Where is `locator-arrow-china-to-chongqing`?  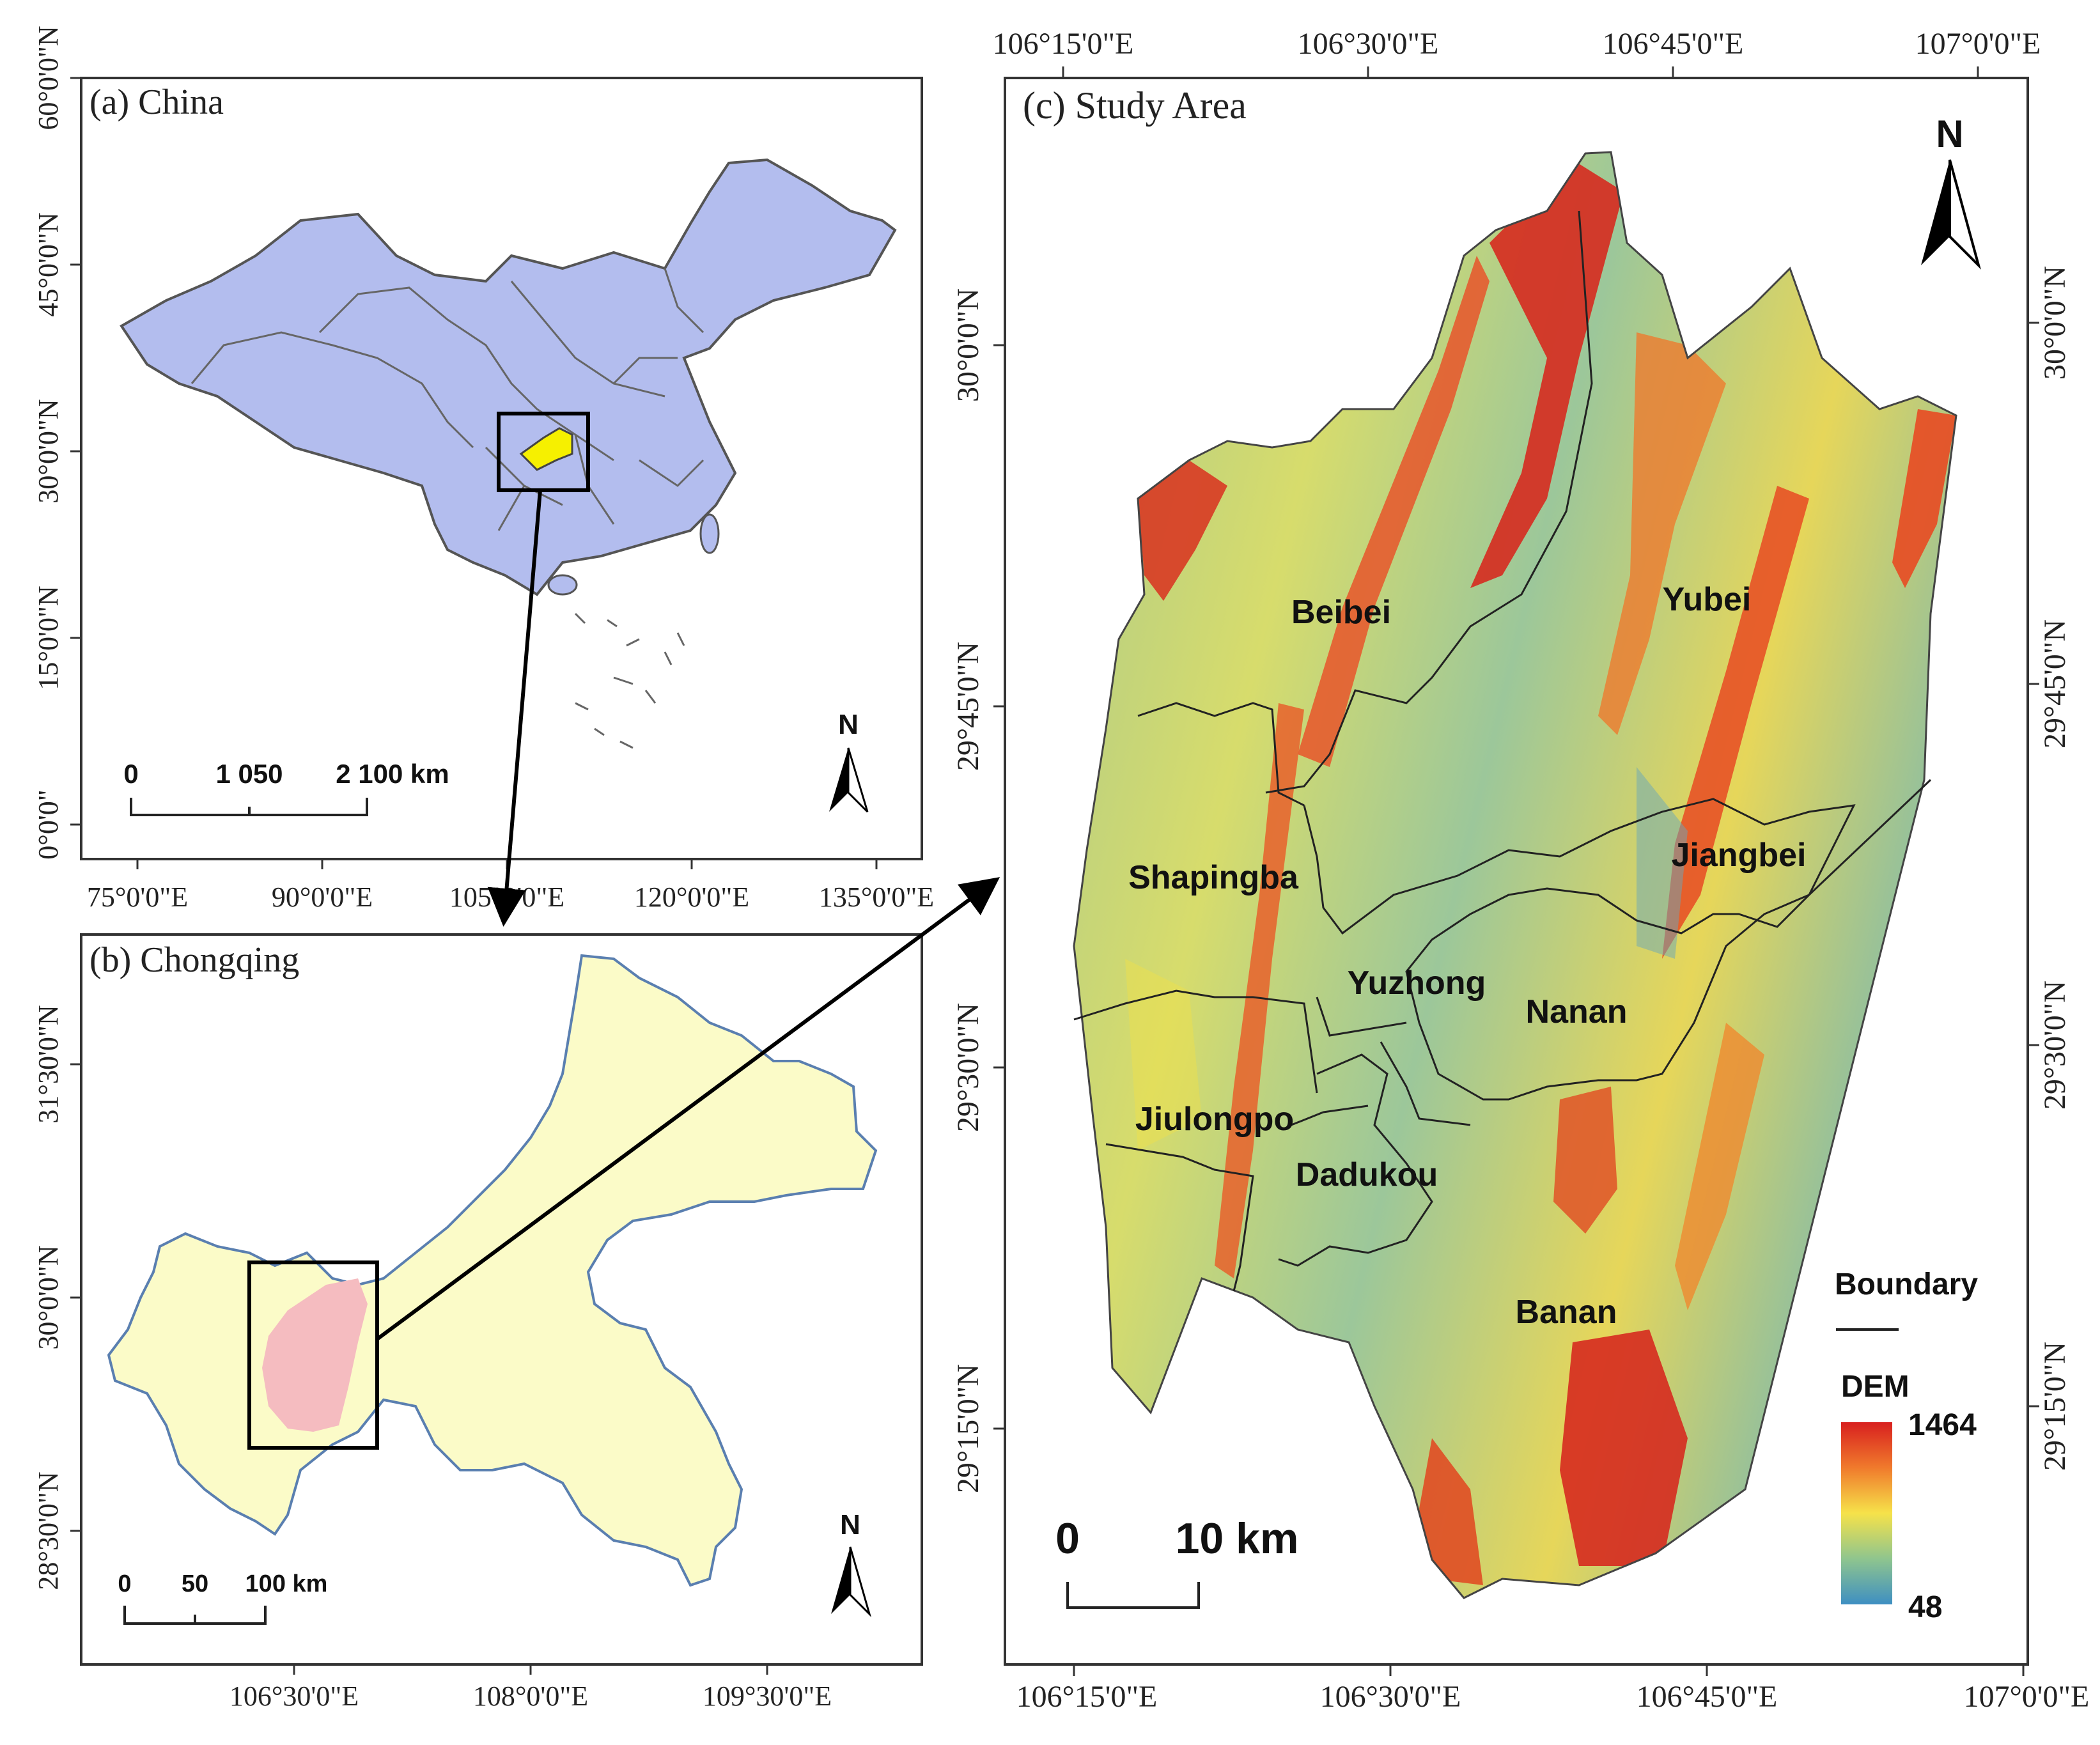
locator-arrow-china-to-chongqing is located at coordinates (514, 708).